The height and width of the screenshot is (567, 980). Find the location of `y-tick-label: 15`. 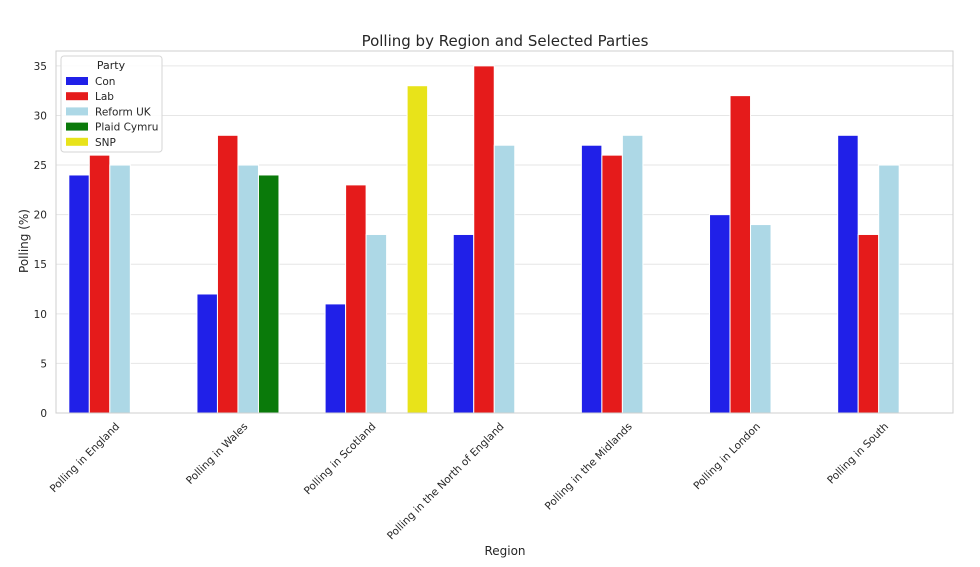

y-tick-label: 15 is located at coordinates (40, 265).